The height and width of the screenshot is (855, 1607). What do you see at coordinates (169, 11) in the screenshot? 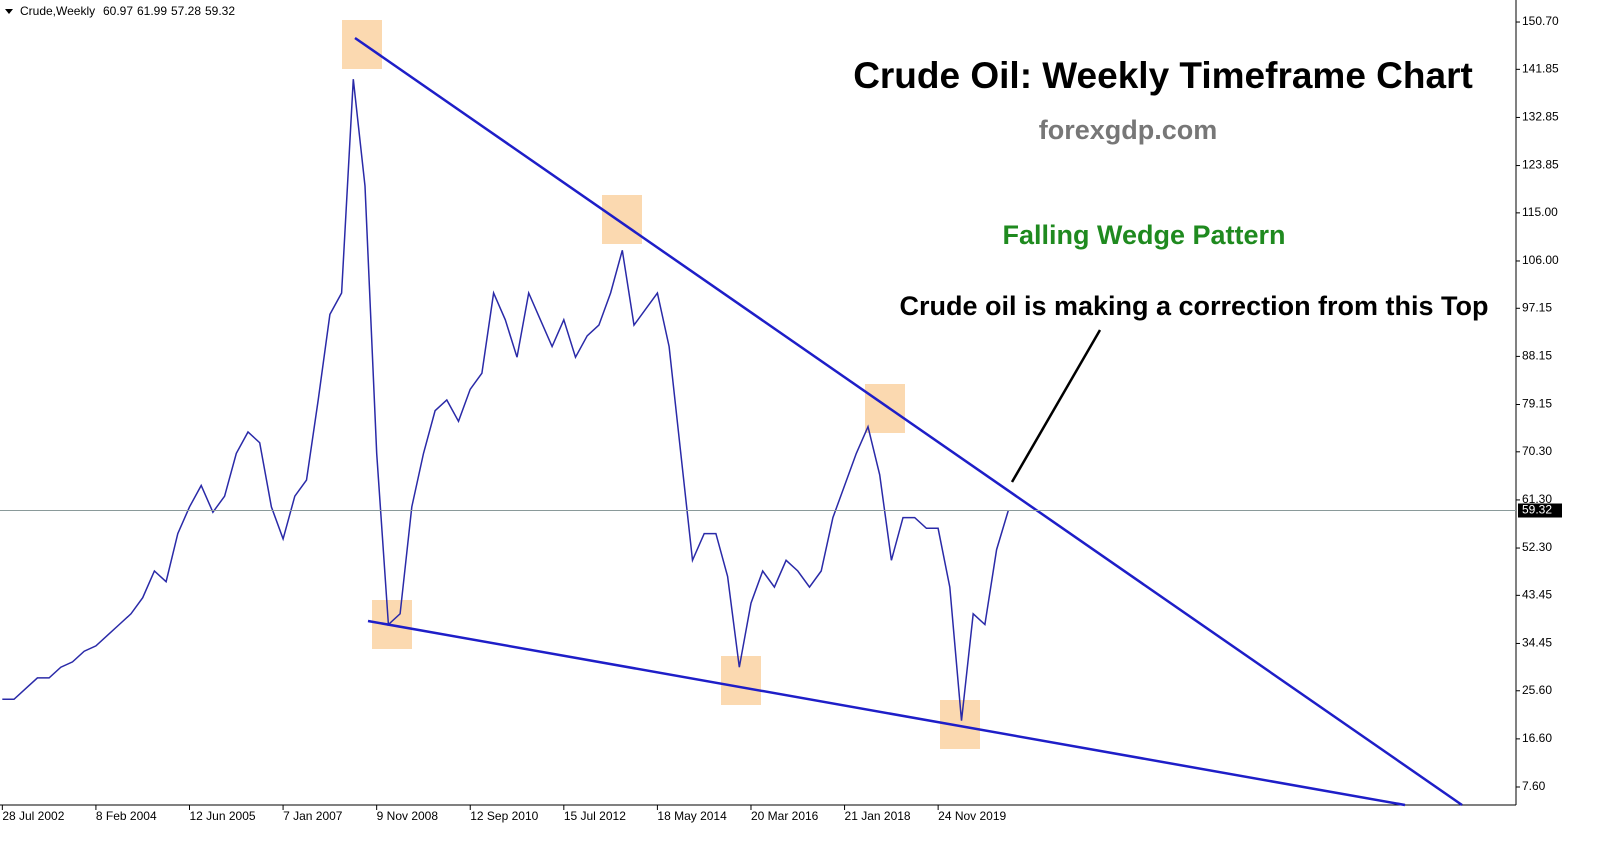
I see `ohlc-values: 60.97 61.99 57.28 59.32` at bounding box center [169, 11].